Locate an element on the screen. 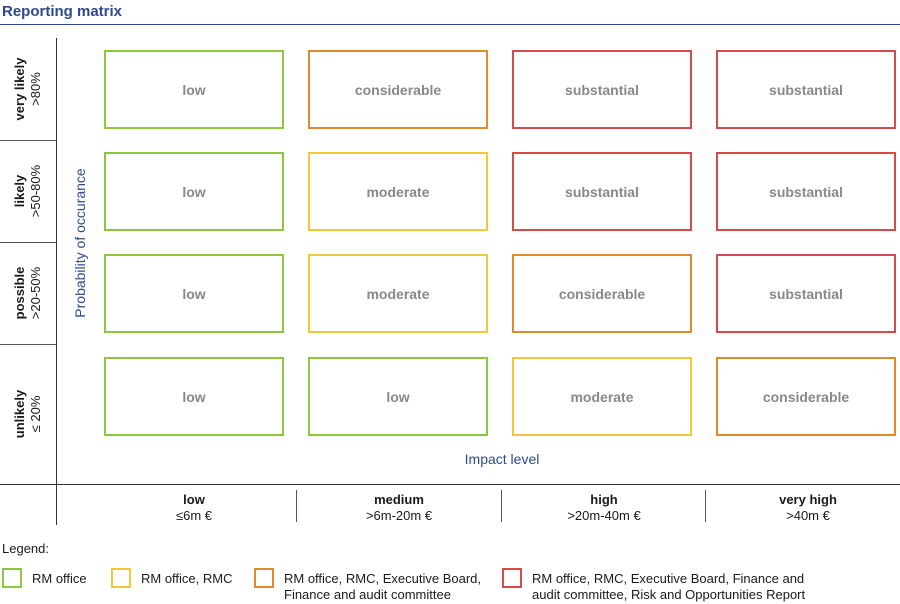  x-axis-line is located at coordinates (450, 484).